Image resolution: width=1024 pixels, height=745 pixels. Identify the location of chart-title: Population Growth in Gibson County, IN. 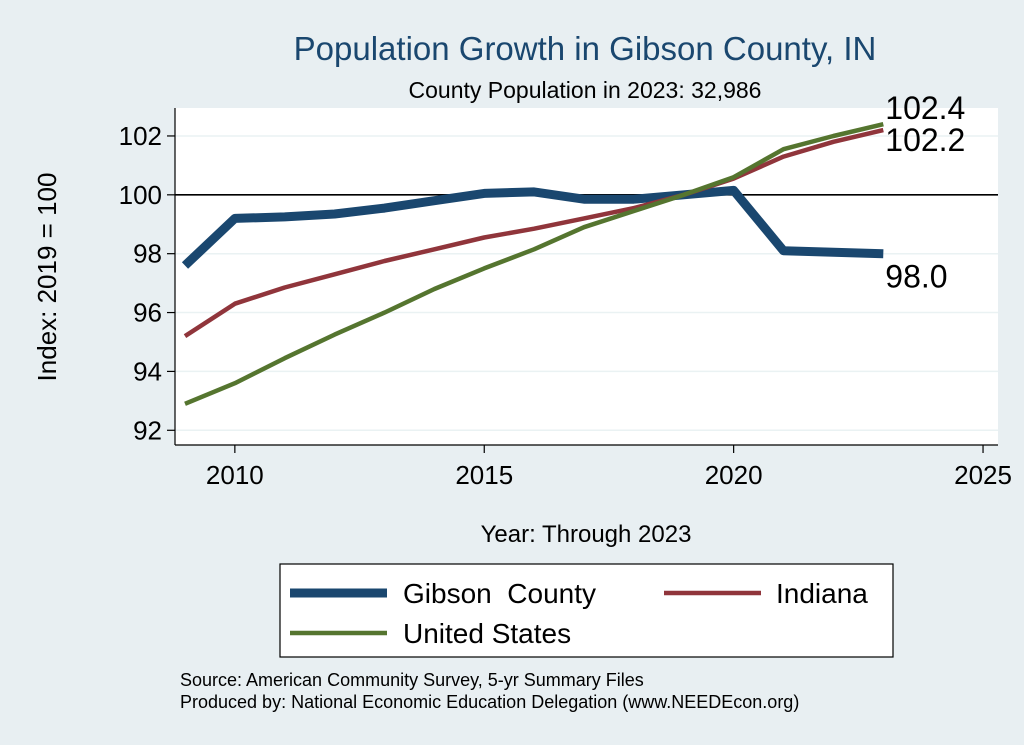
(585, 48).